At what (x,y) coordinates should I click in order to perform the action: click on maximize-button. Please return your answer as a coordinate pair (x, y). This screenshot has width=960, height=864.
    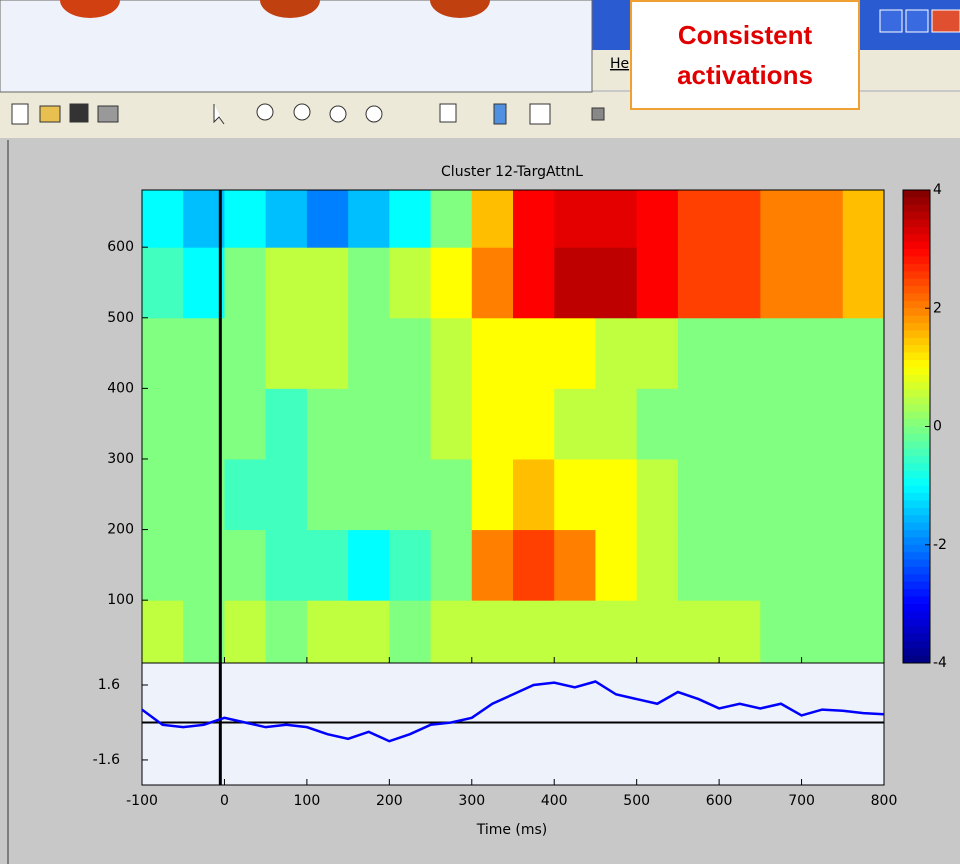
    Looking at the image, I should click on (917, 21).